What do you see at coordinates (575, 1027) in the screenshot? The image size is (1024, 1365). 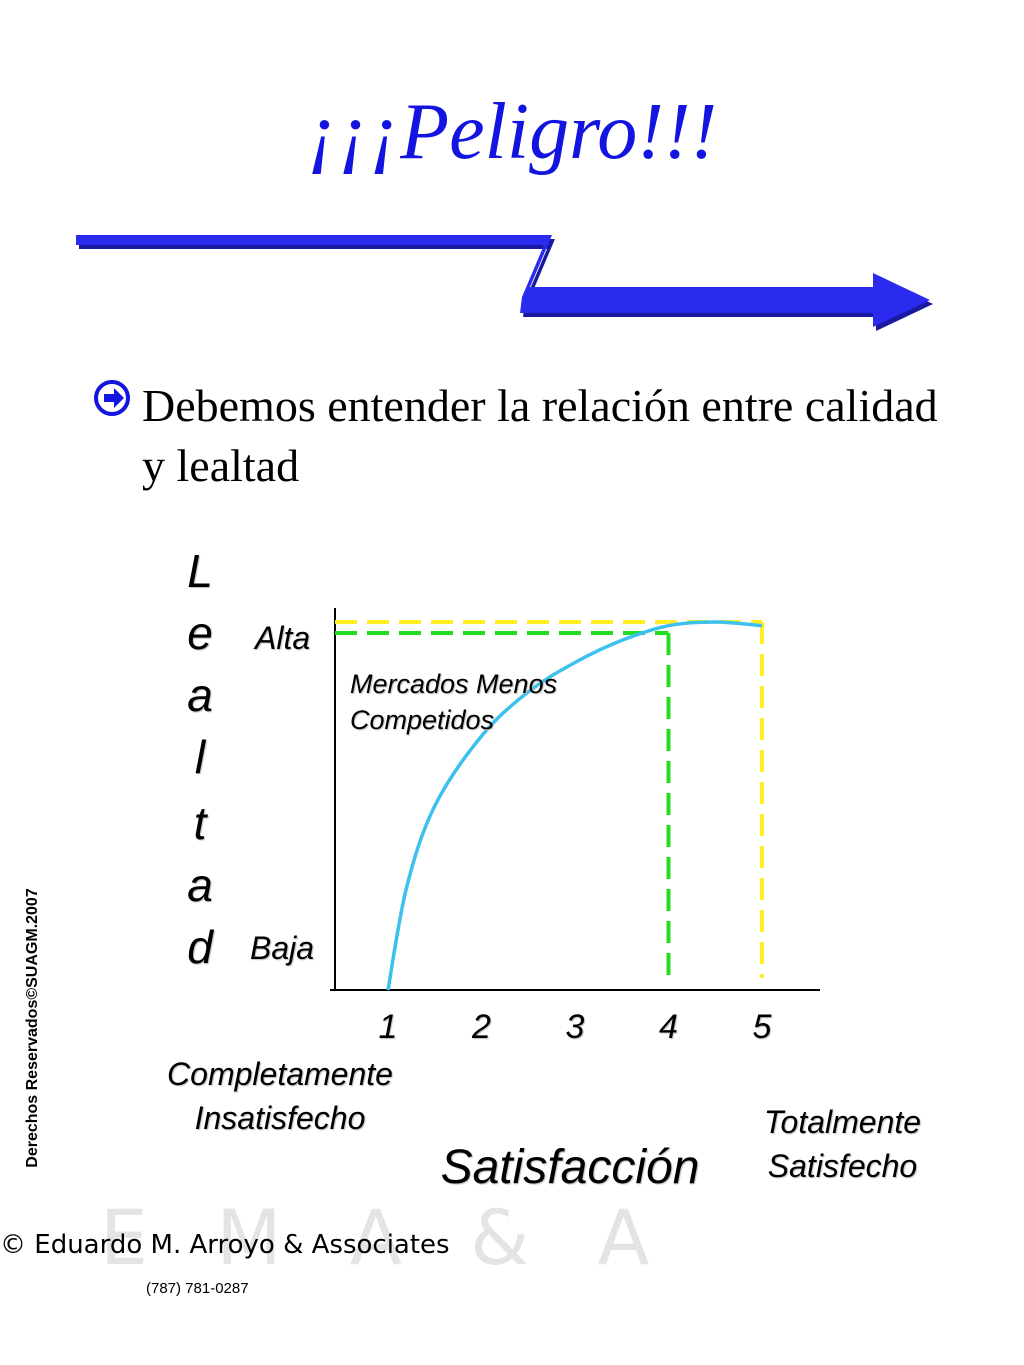 I see `x-tick-label: 3` at bounding box center [575, 1027].